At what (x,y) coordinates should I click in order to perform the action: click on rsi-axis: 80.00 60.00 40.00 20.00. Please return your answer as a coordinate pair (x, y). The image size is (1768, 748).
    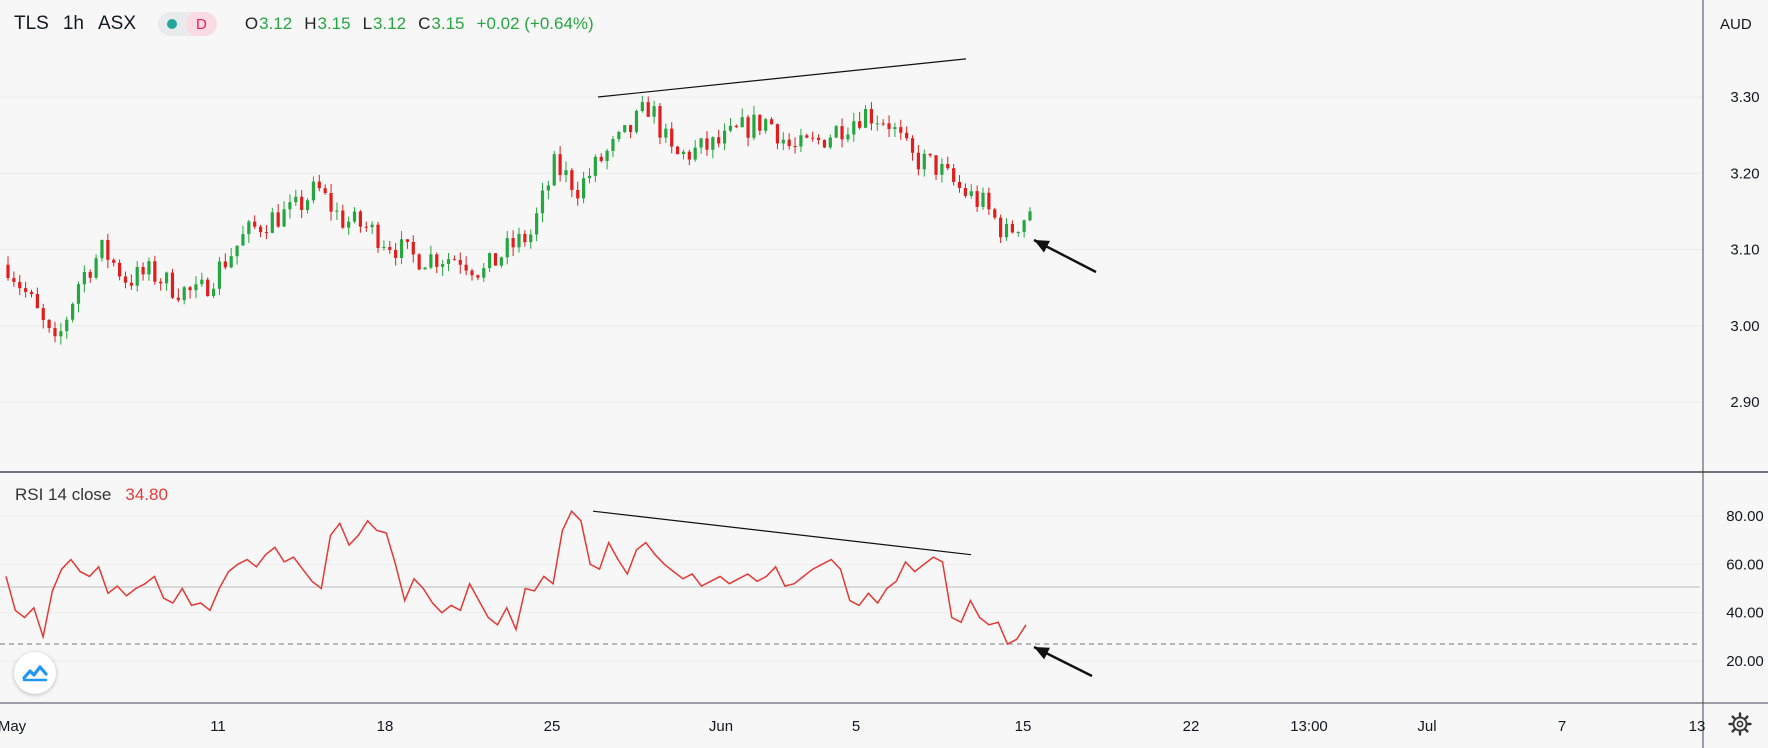
    Looking at the image, I should click on (1745, 589).